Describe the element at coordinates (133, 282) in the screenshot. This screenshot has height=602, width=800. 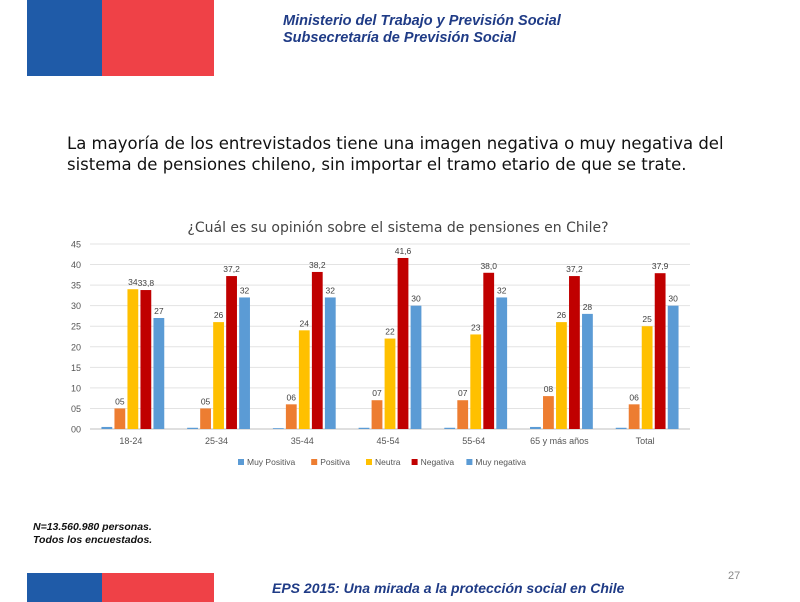
I see `data-label: 34` at that location.